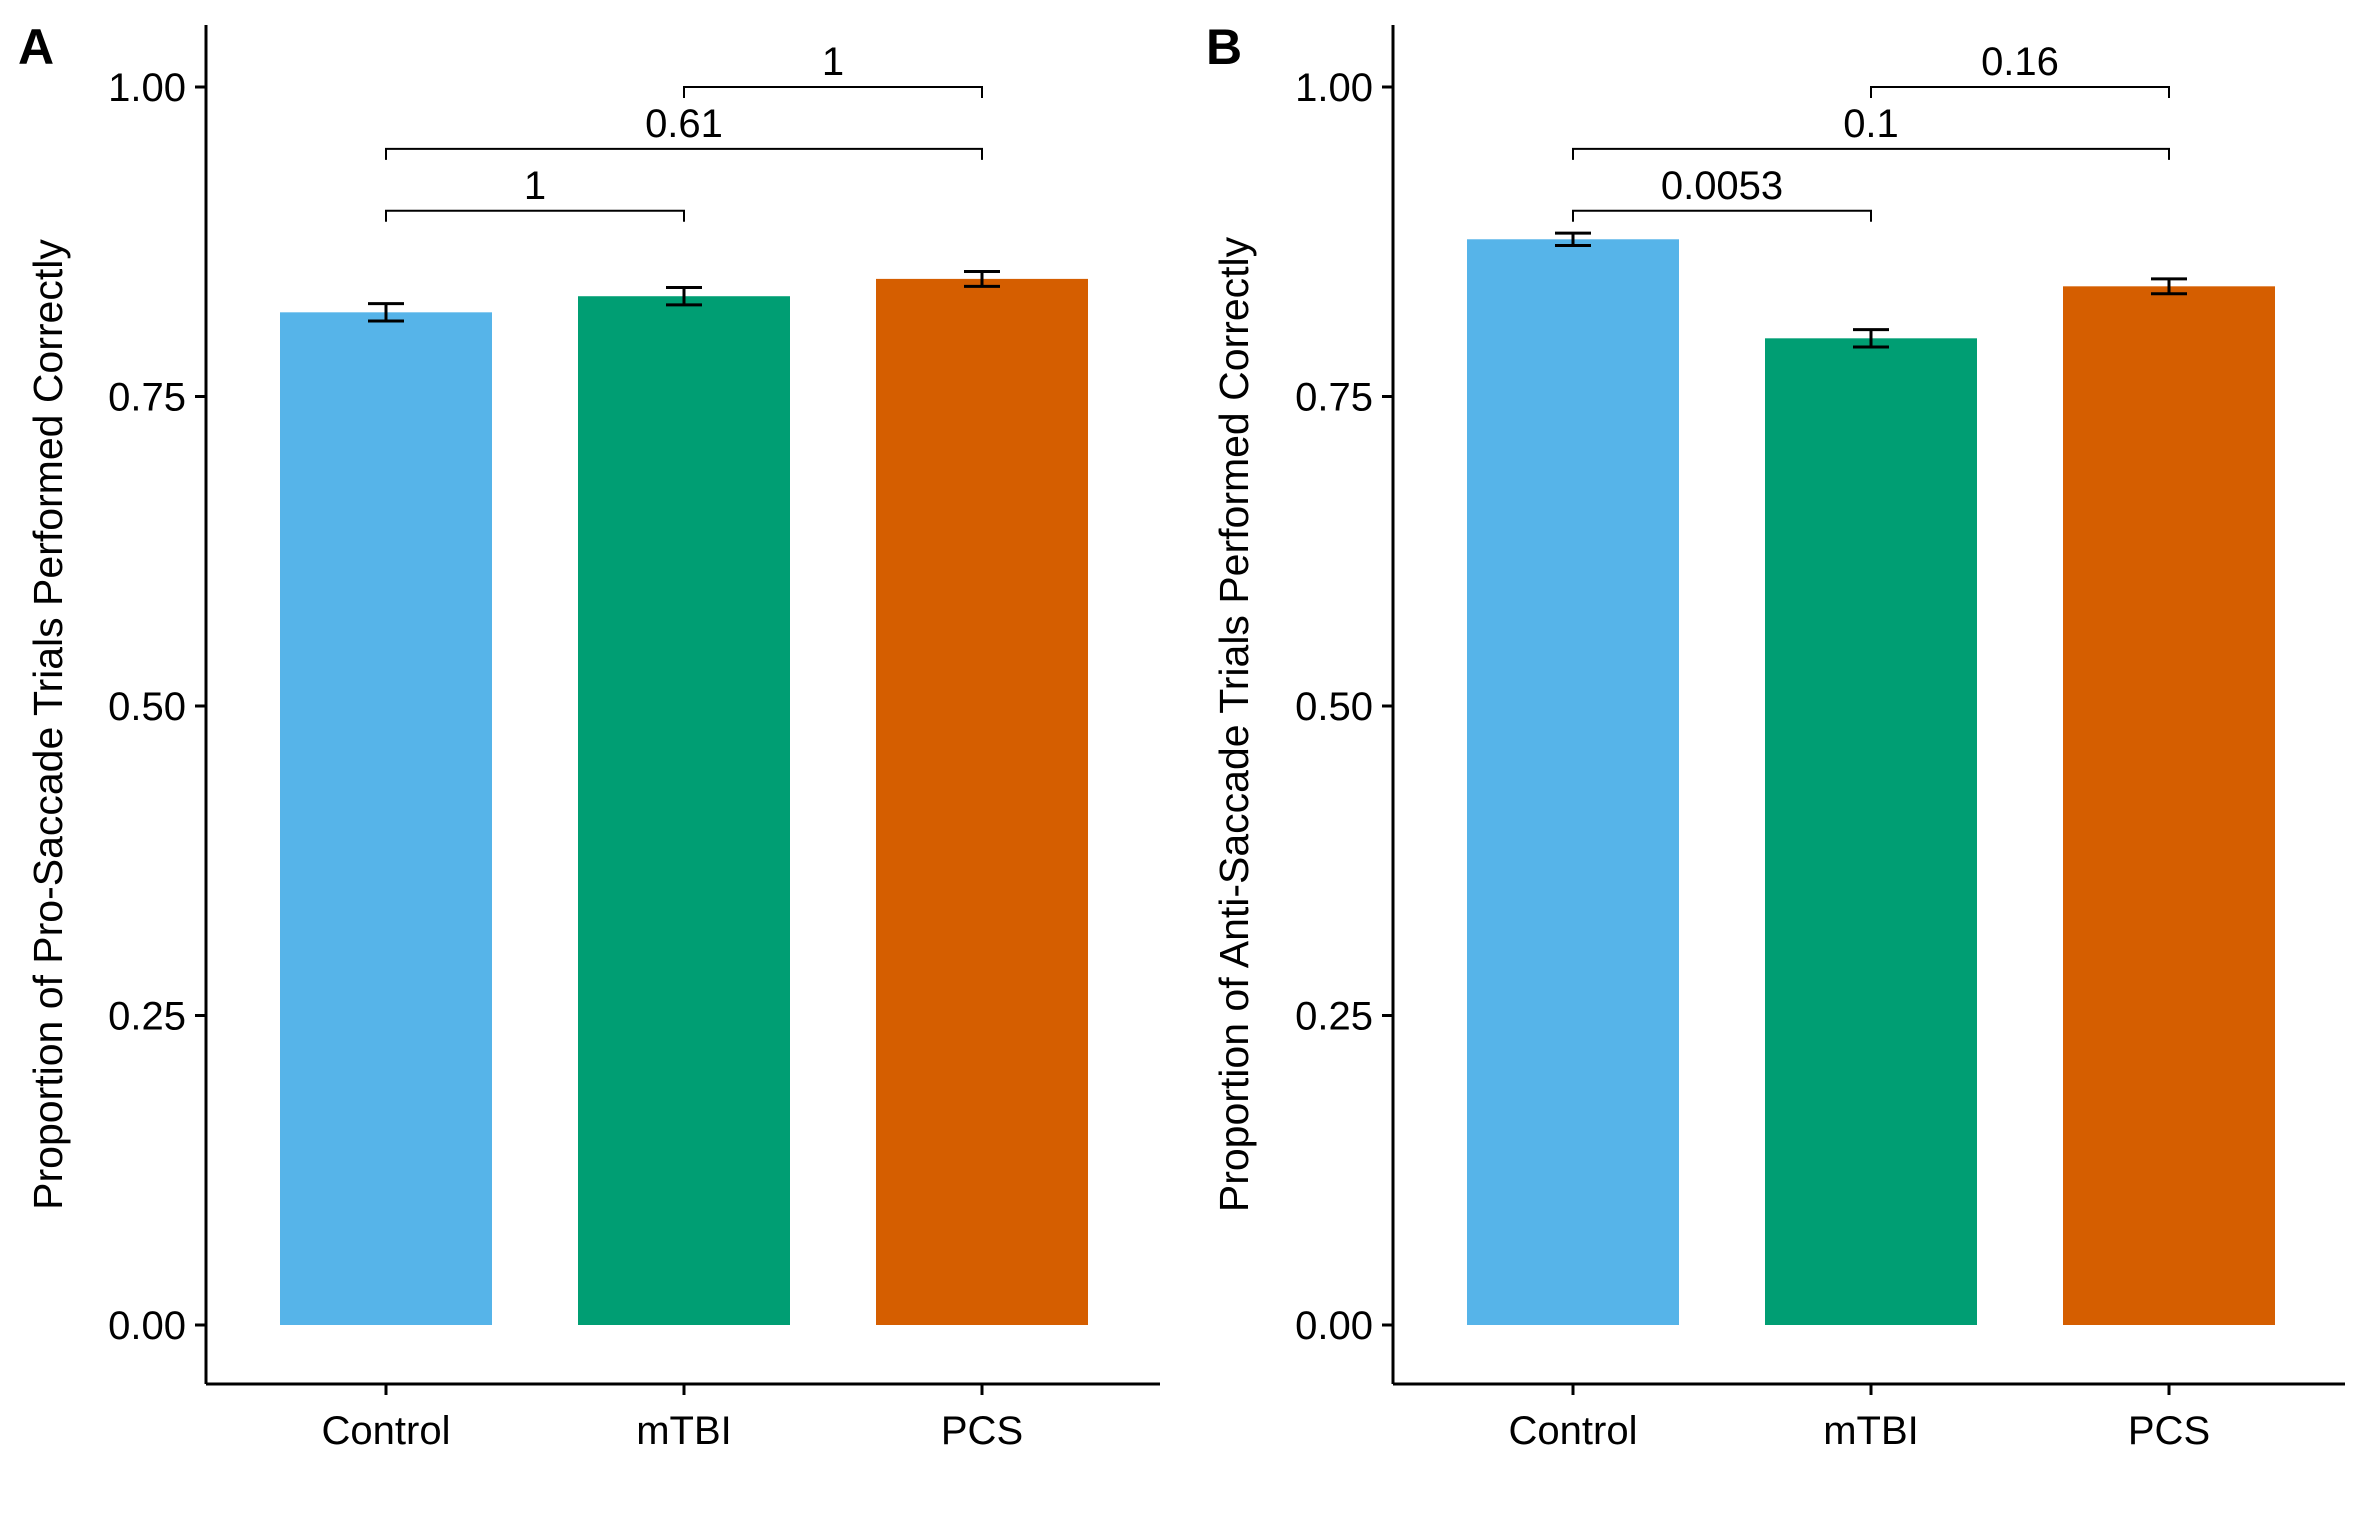  What do you see at coordinates (684, 124) in the screenshot?
I see `comparison-p-value: 0.61` at bounding box center [684, 124].